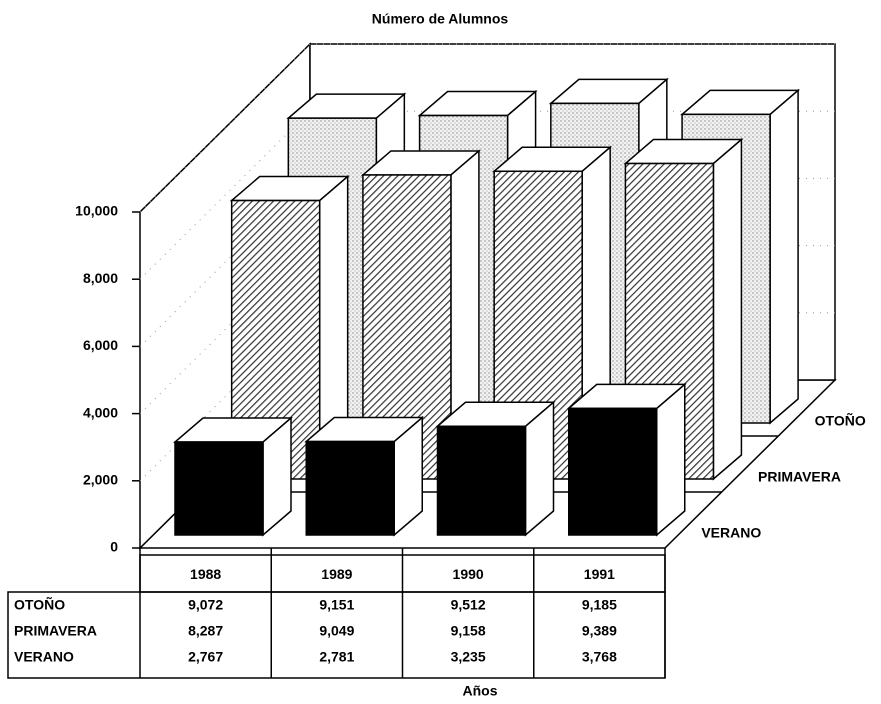 The image size is (881, 704). Describe the element at coordinates (731, 533) in the screenshot. I see `series-label: VERANO` at that location.